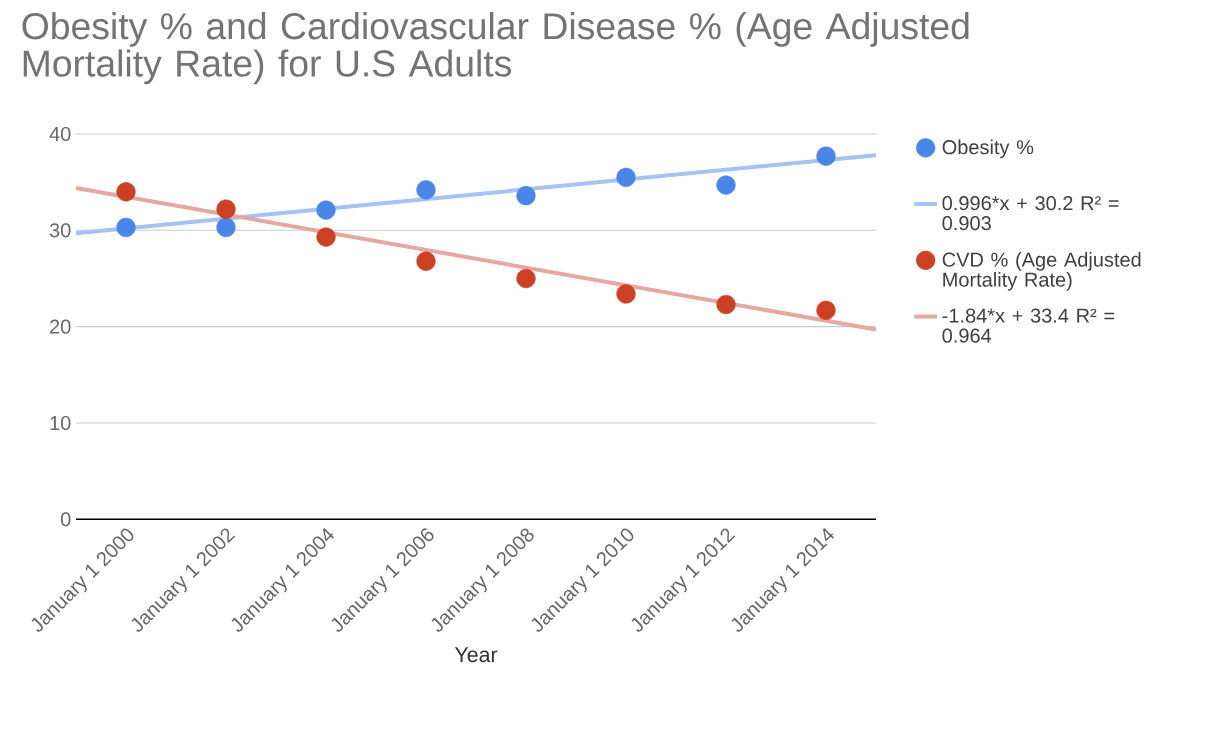 This screenshot has height=734, width=1217. I want to click on y-tick-label: 10, so click(60, 423).